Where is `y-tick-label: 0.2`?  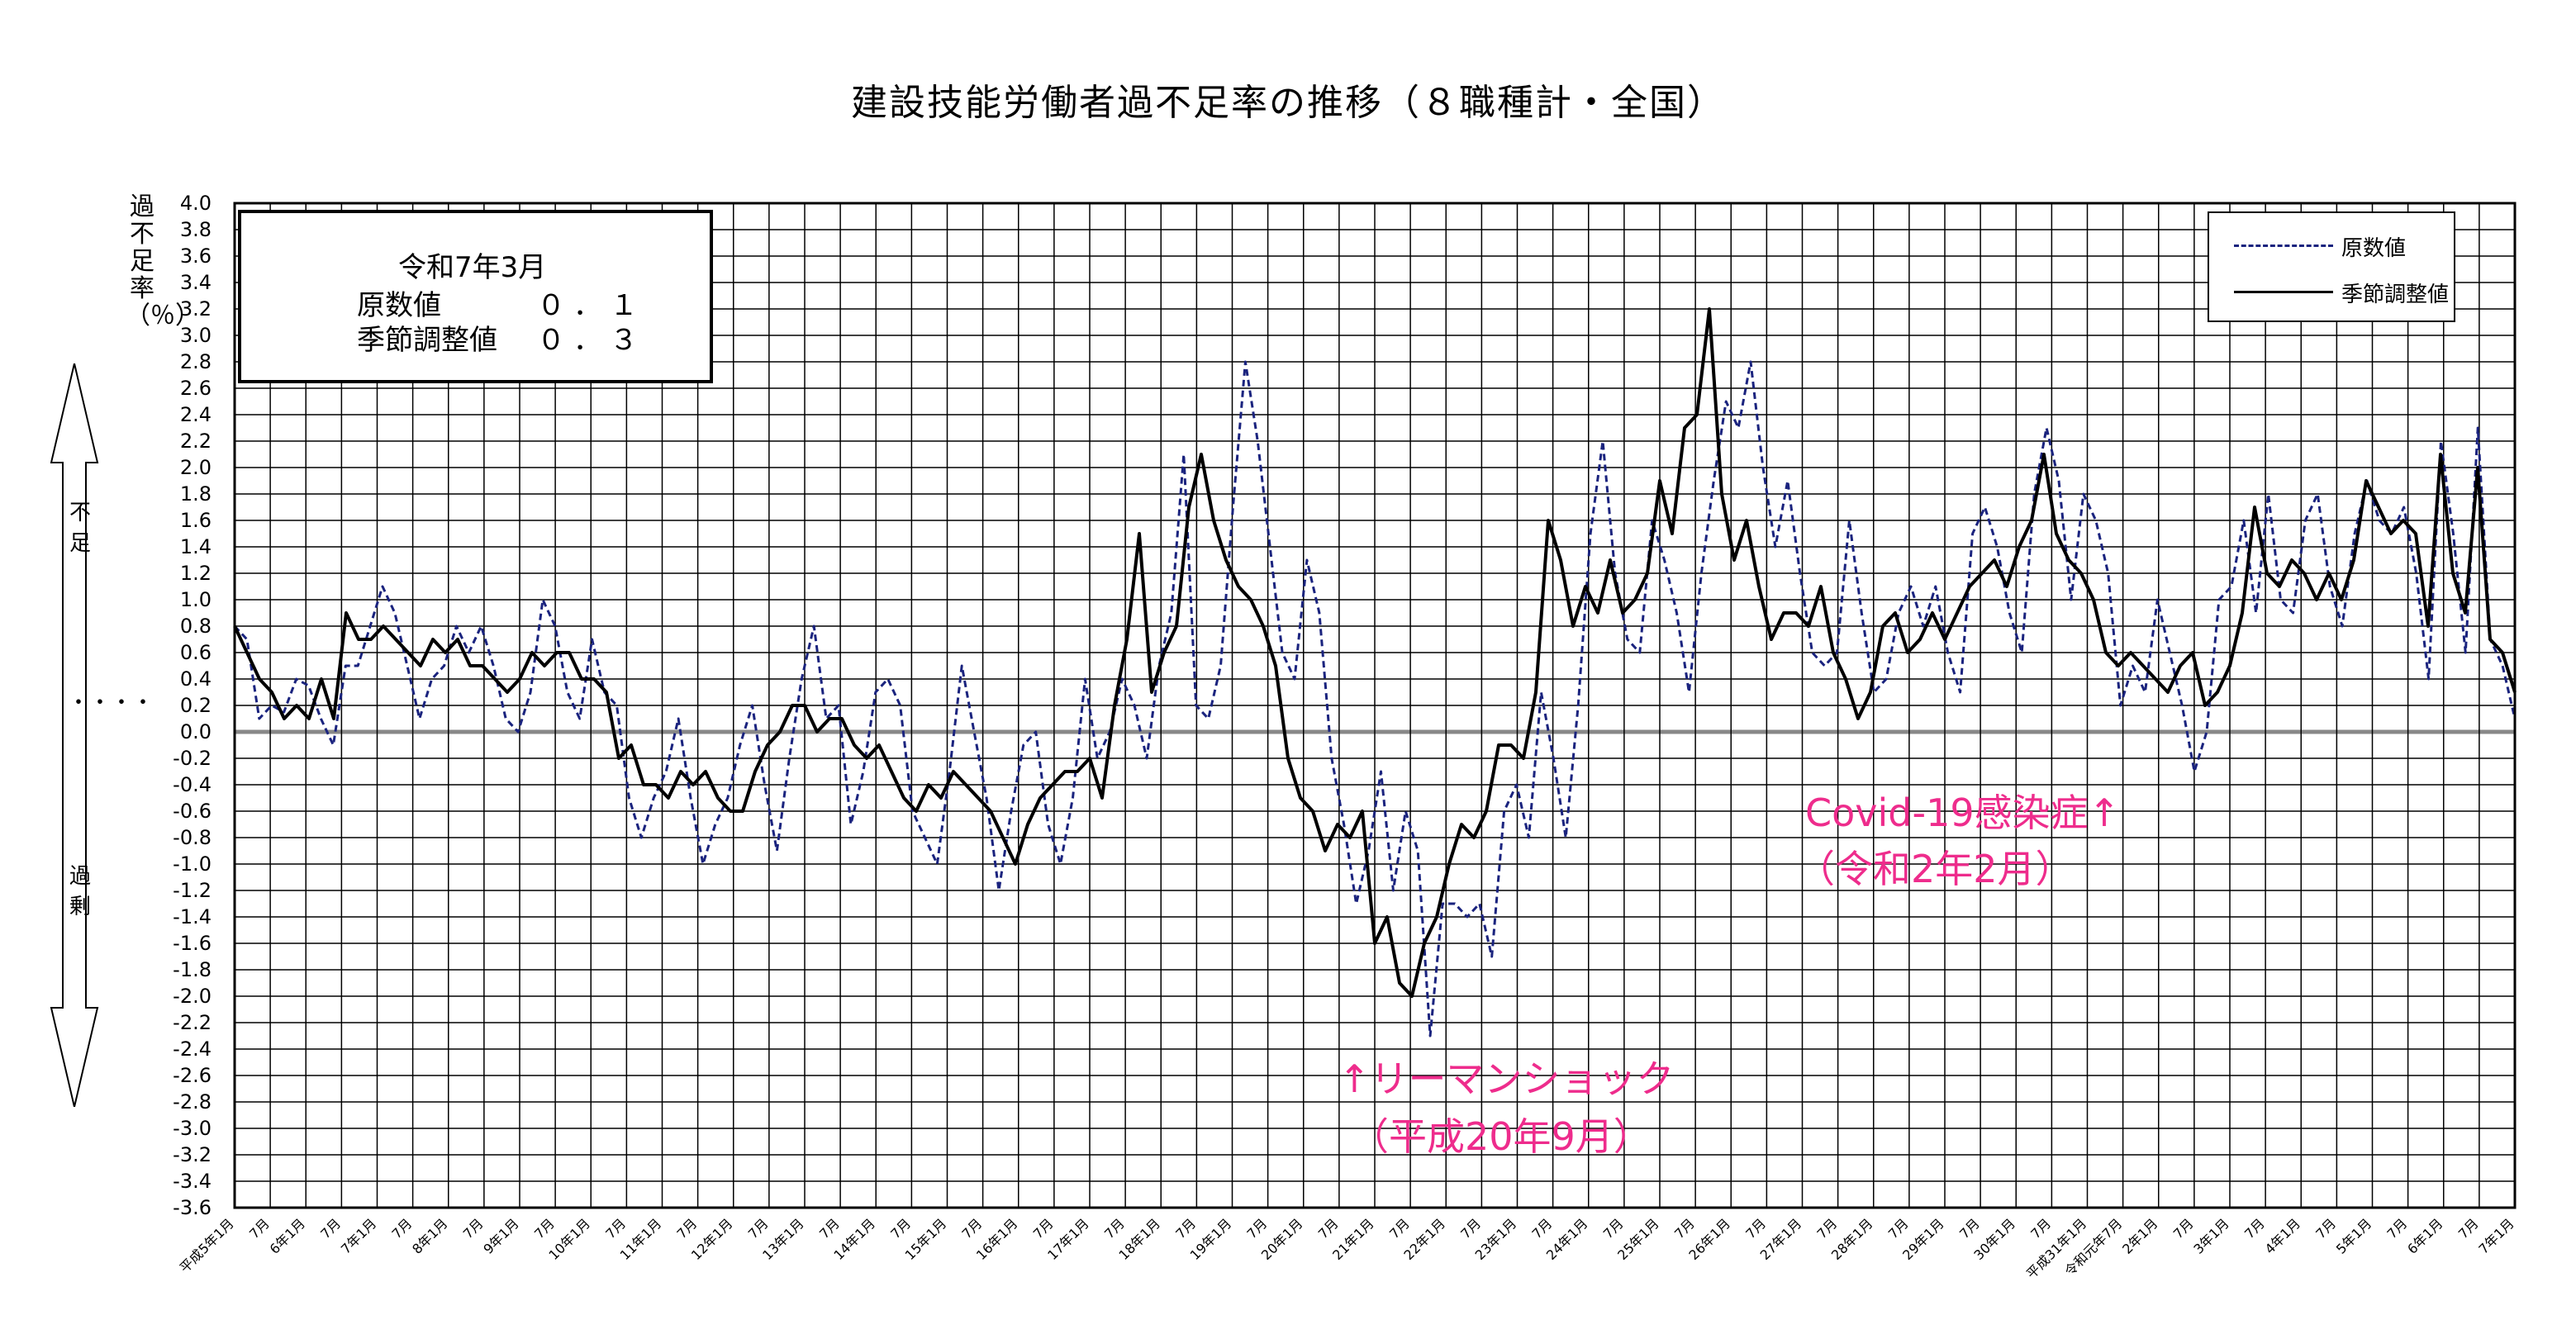 y-tick-label: 0.2 is located at coordinates (195, 705).